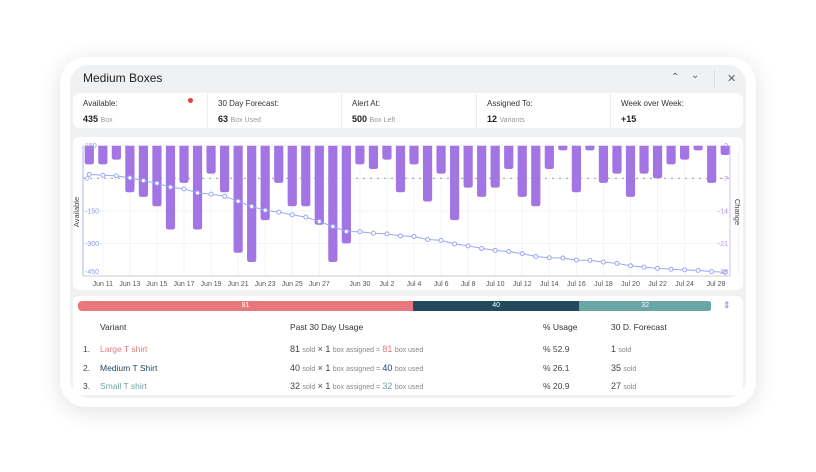 Image resolution: width=816 pixels, height=472 pixels. I want to click on x-tick-label: Jul 22, so click(657, 284).